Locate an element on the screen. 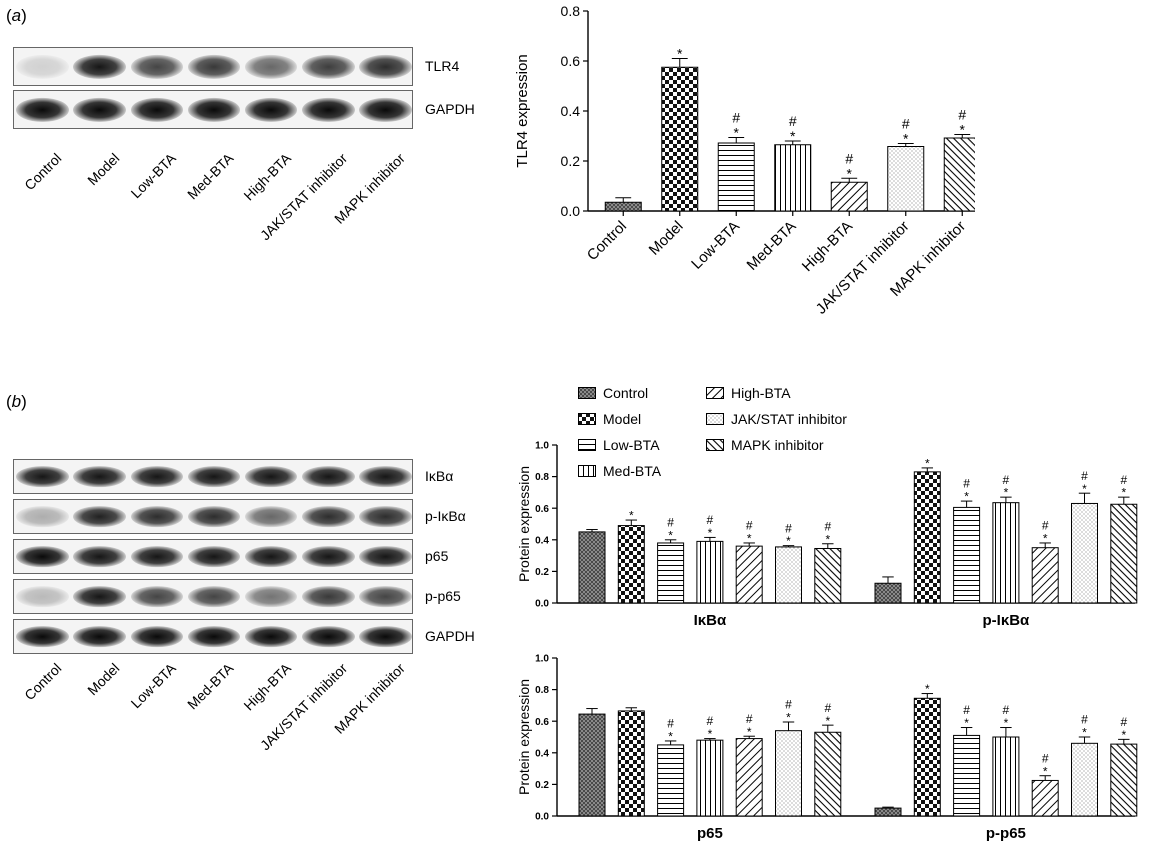  x-tick-label: Low-BTA is located at coordinates (715, 245).